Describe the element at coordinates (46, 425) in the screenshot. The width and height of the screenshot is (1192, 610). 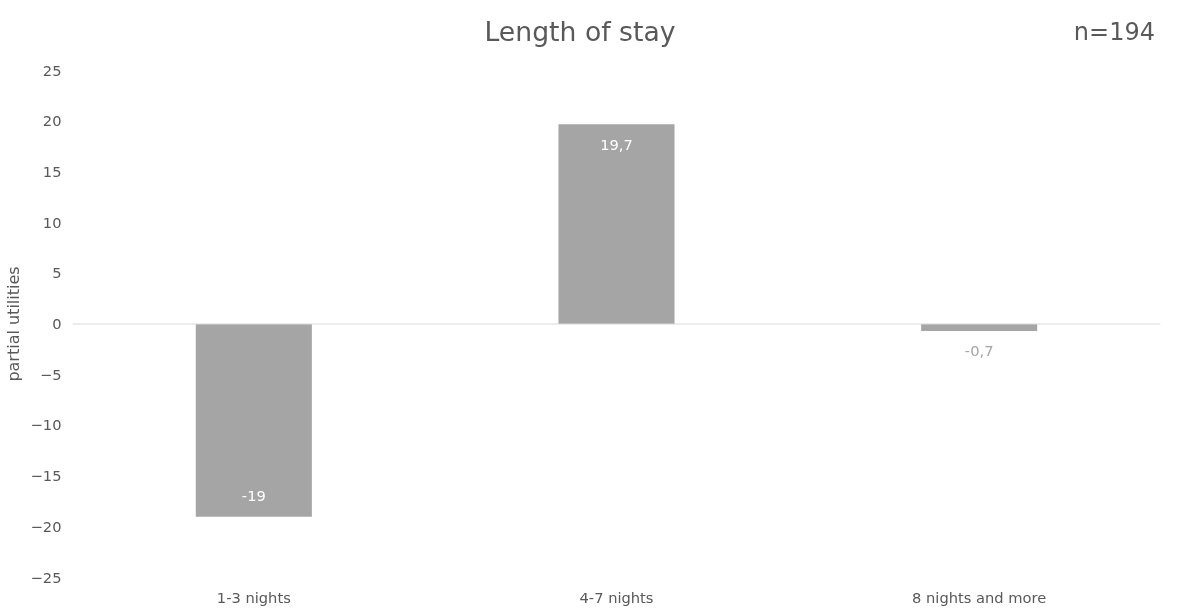
I see `y-tick-label: −10` at that location.